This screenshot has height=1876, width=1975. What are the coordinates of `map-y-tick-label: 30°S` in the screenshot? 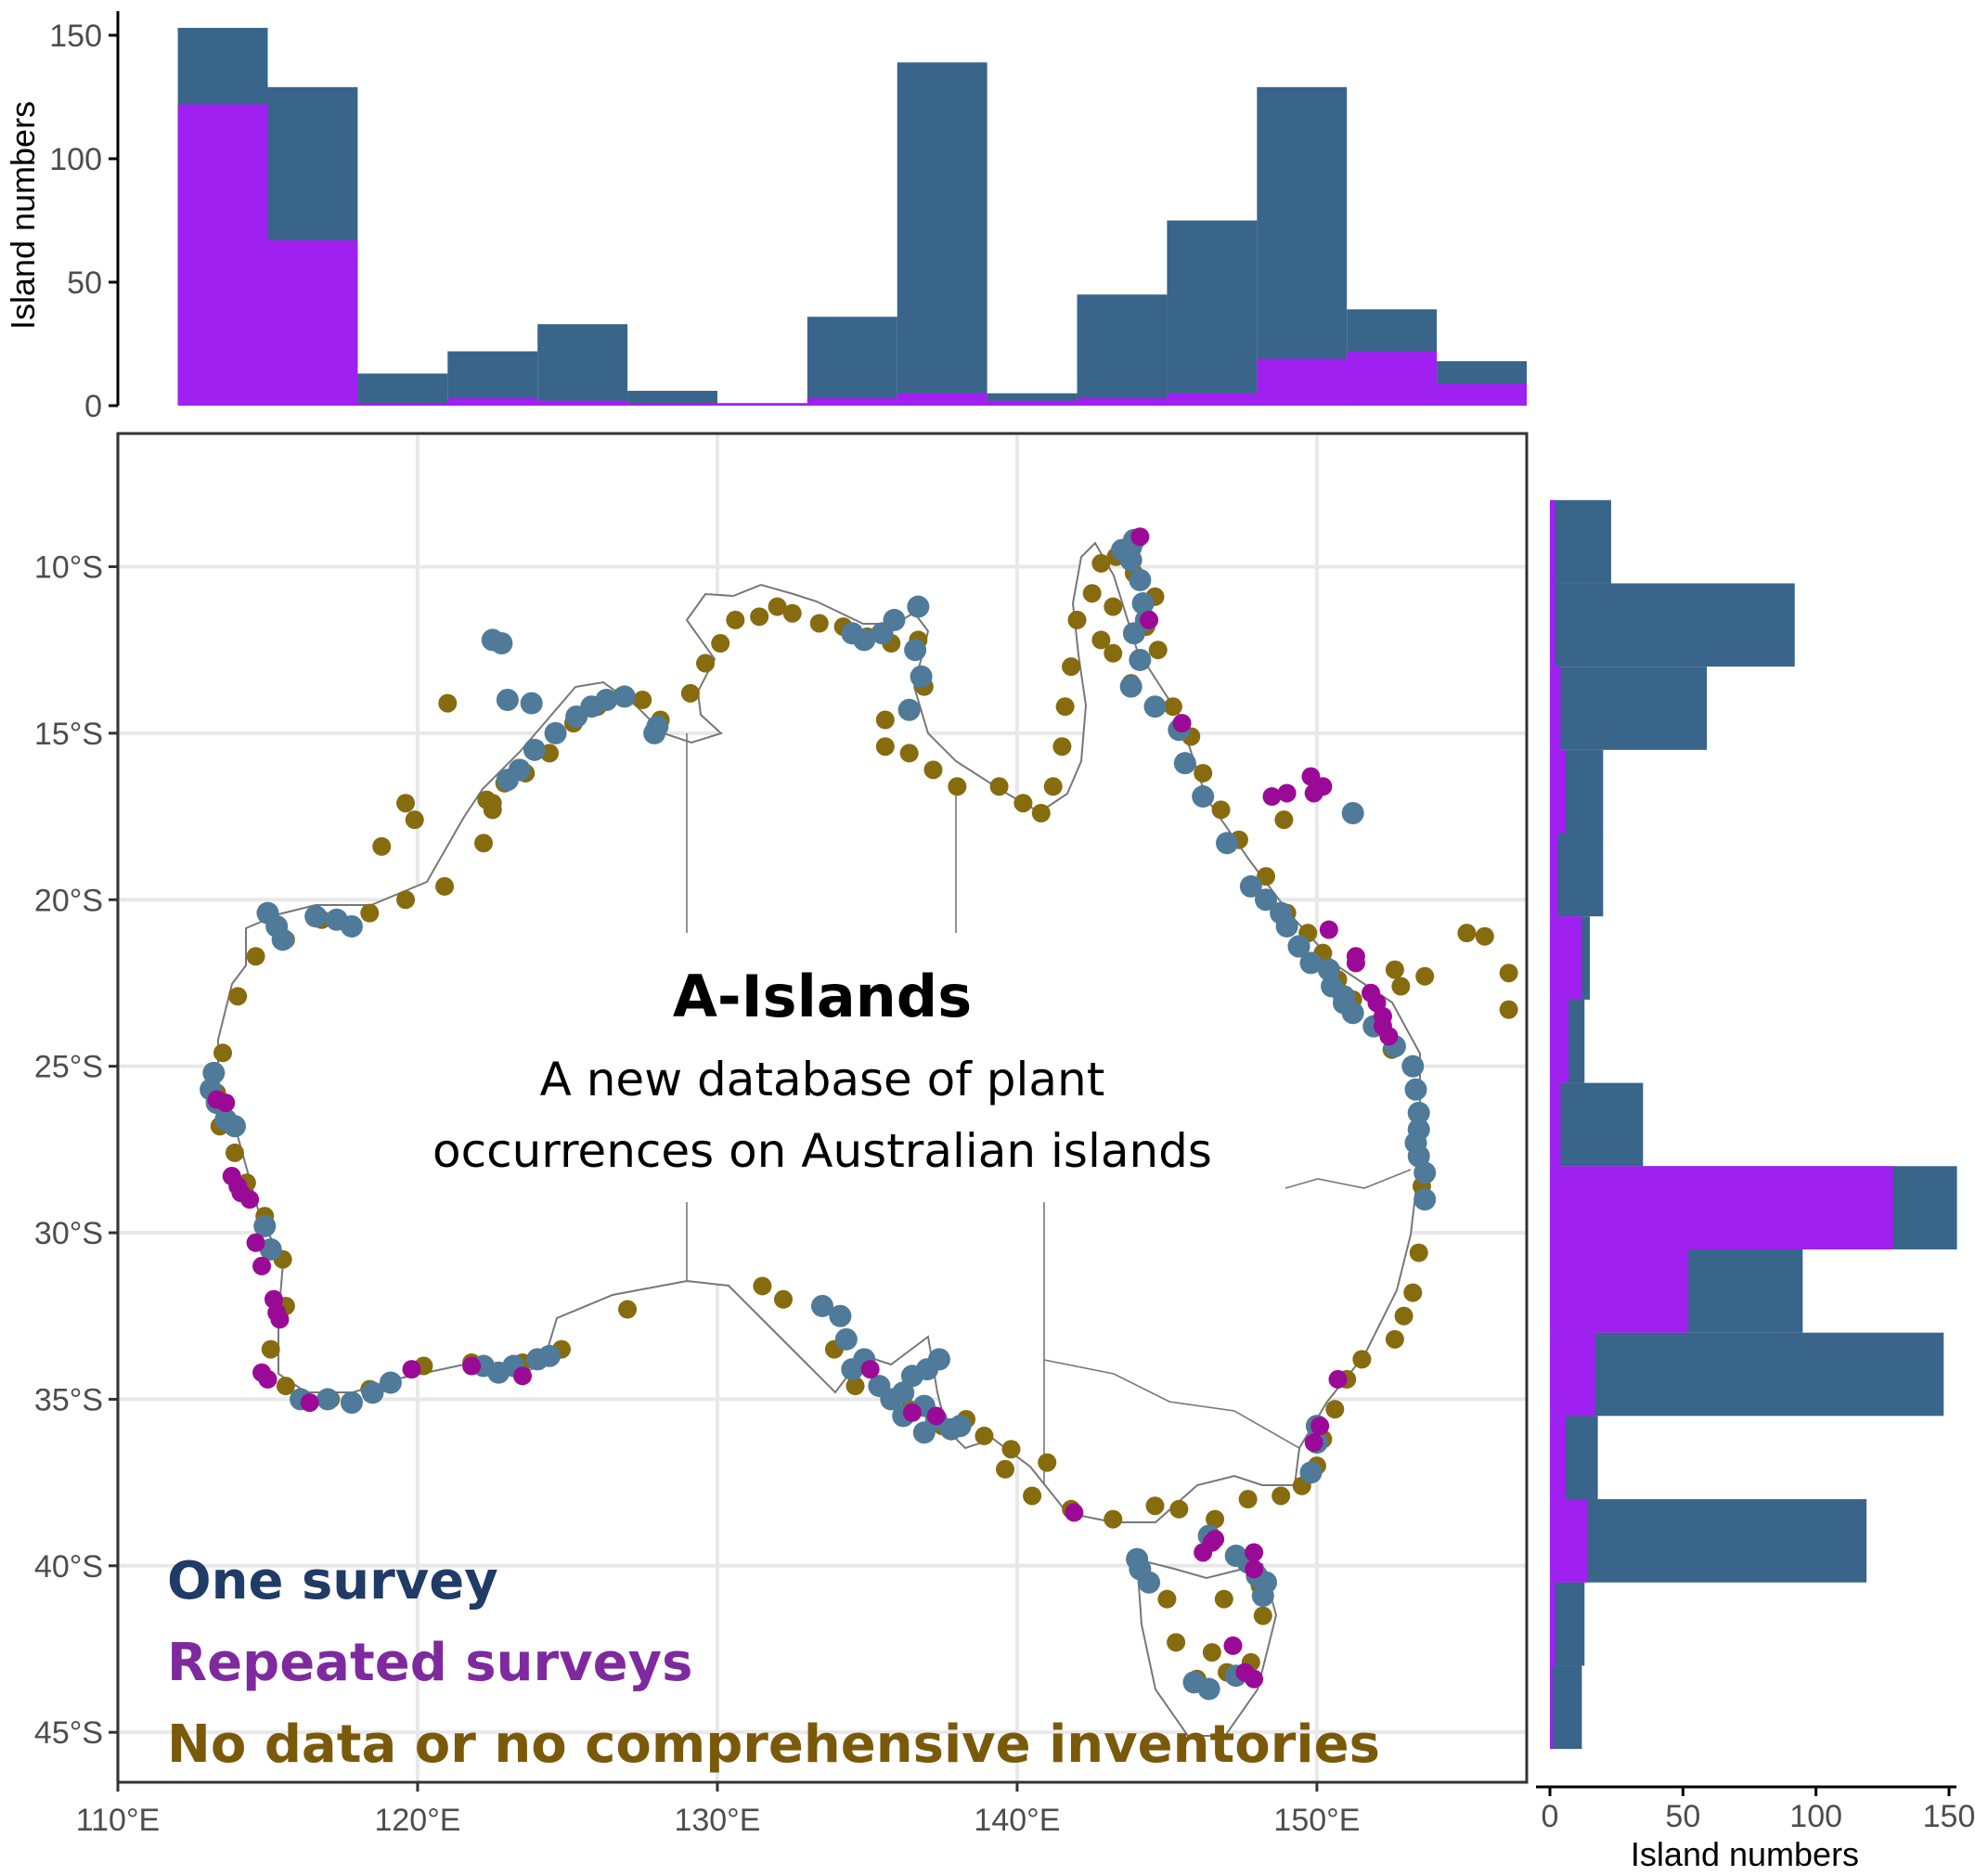 It's located at (68, 1233).